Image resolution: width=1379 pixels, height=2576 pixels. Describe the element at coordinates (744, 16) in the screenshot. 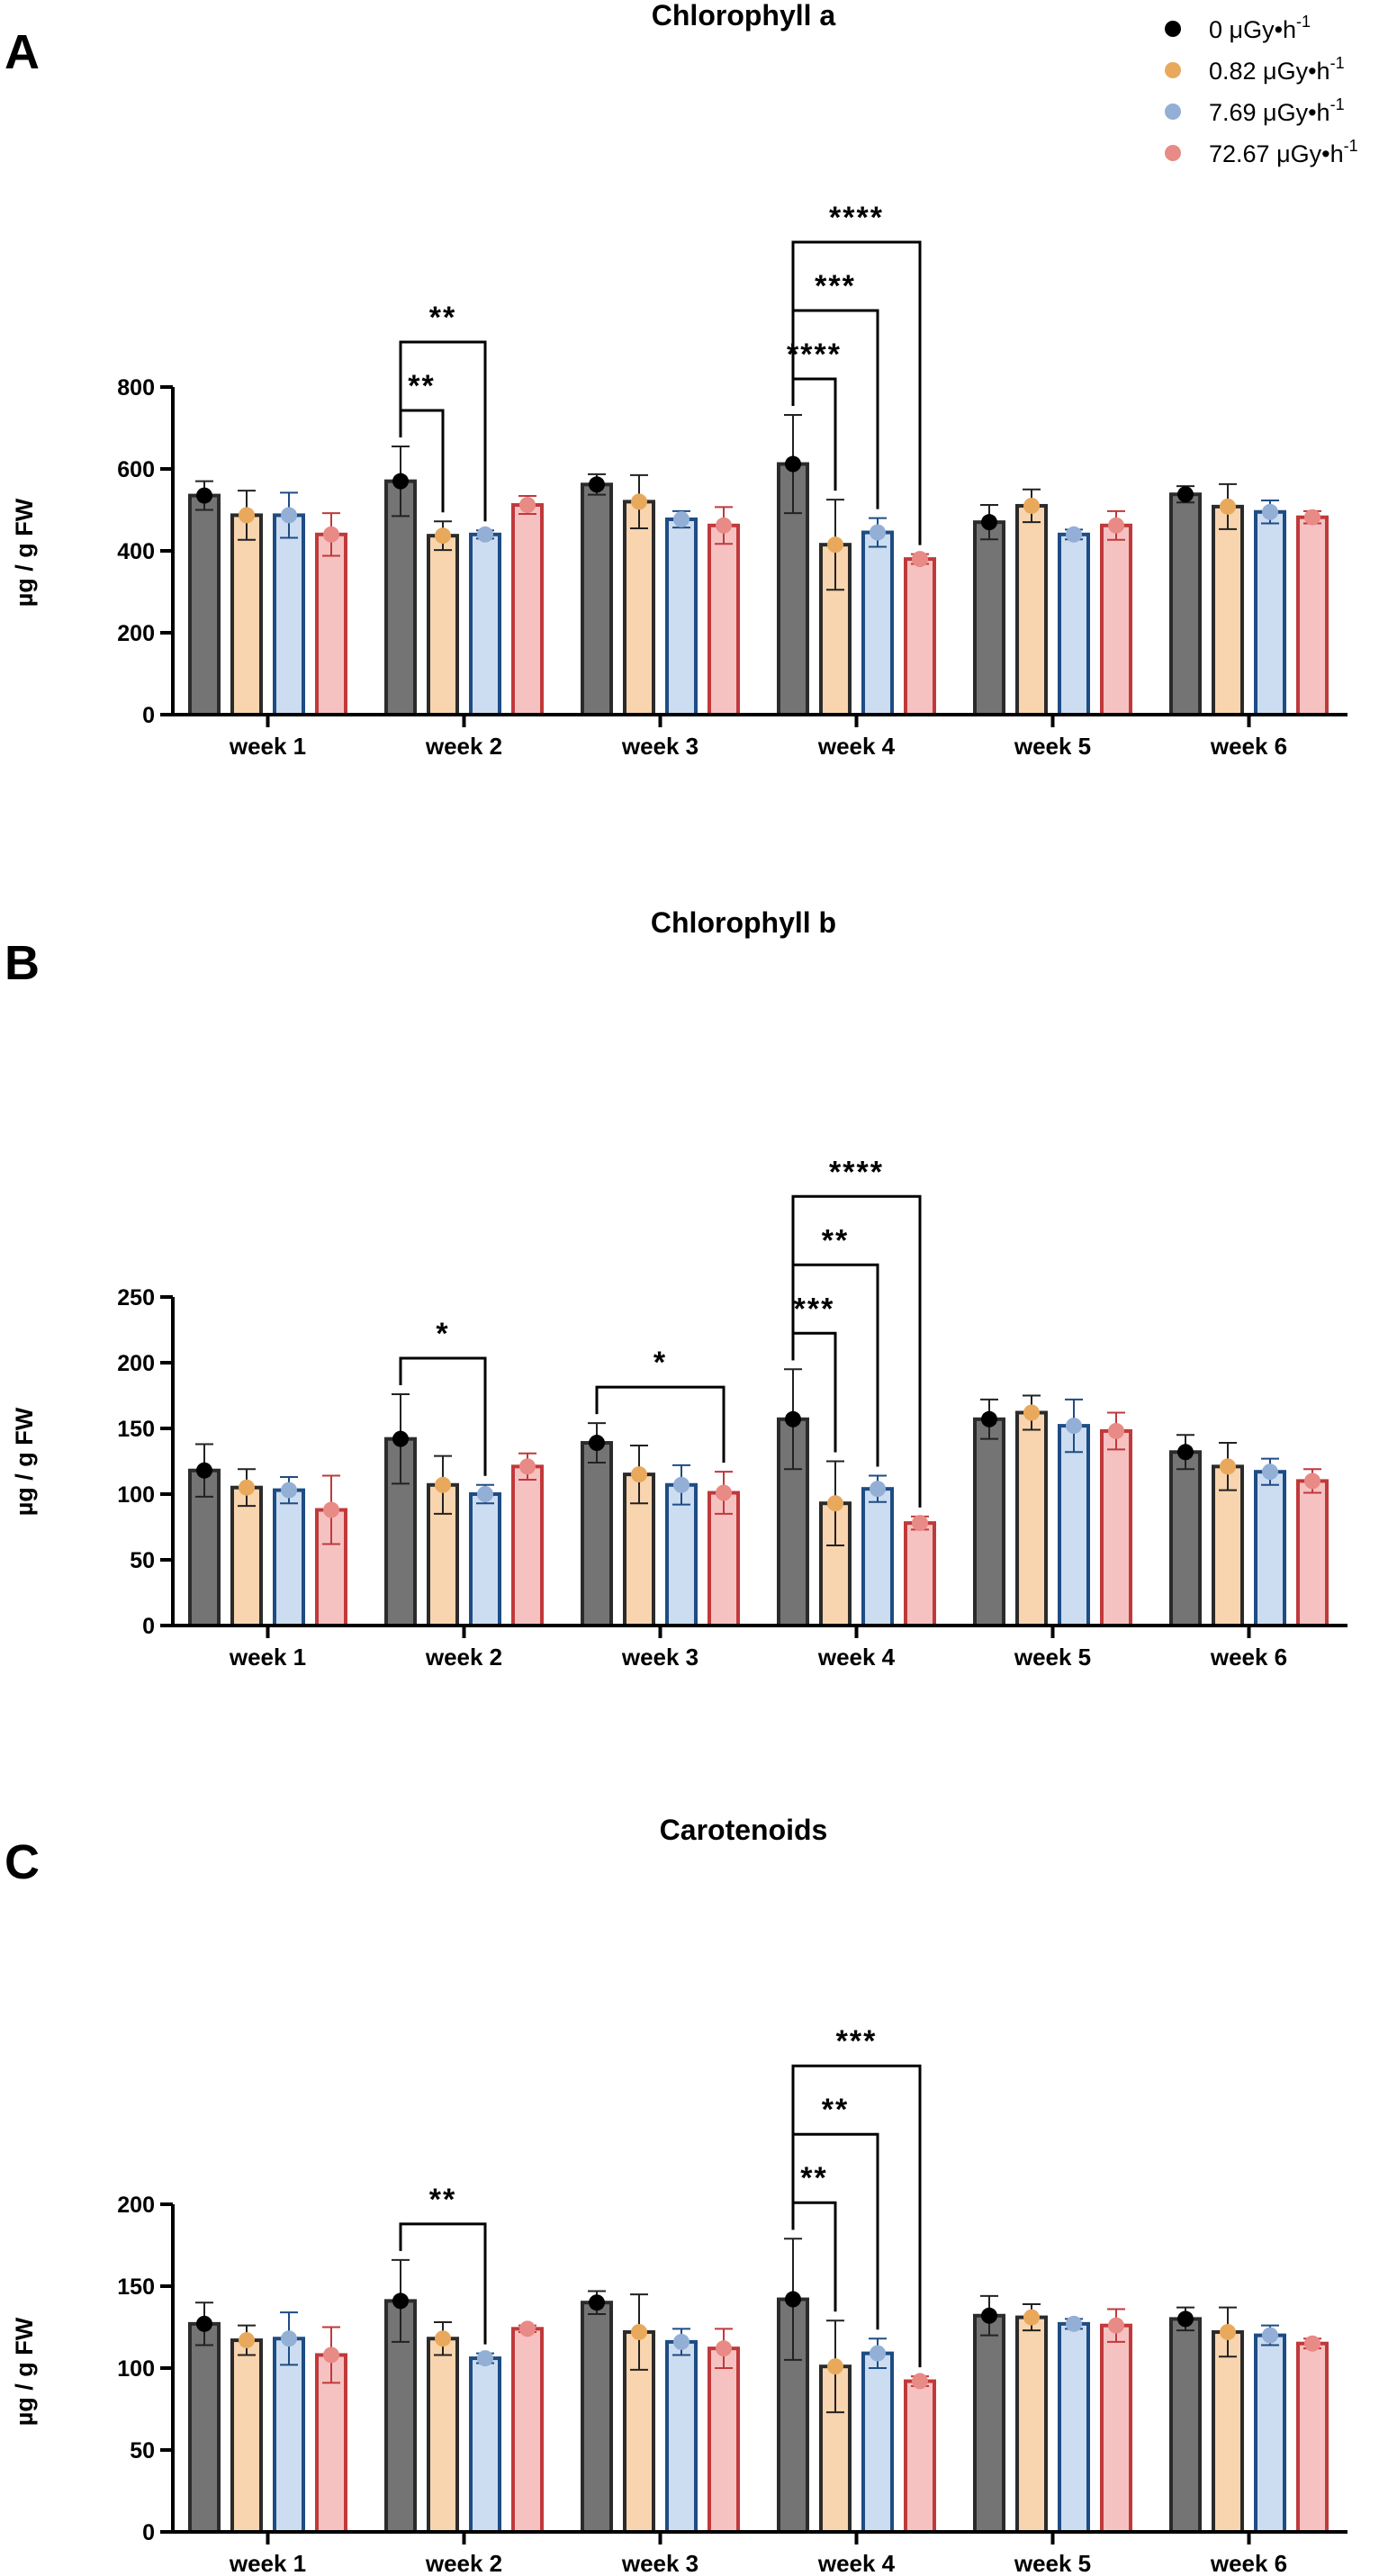

I see `chart-title: Chlorophyll a` at that location.